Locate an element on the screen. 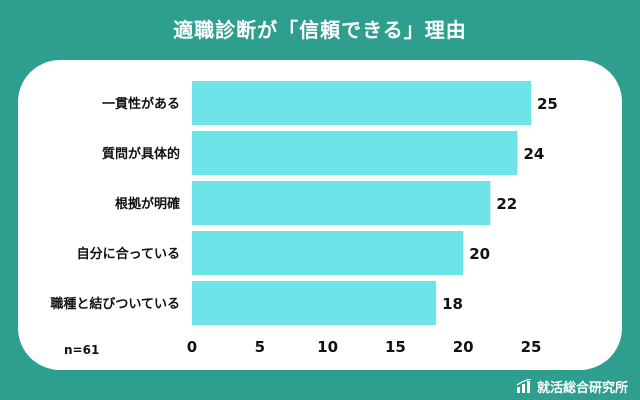 This screenshot has height=400, width=640. x-tick-label-5: 20 is located at coordinates (463, 347).